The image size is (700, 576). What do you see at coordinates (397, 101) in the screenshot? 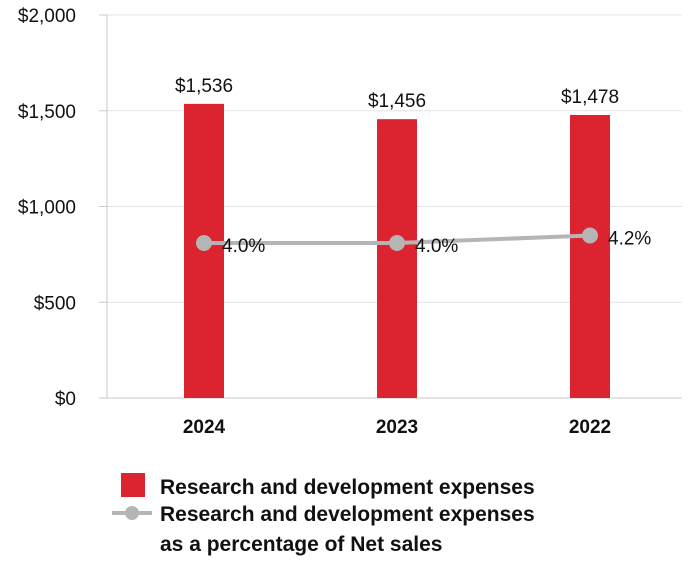
I see `bar-value-label: $1,456` at bounding box center [397, 101].